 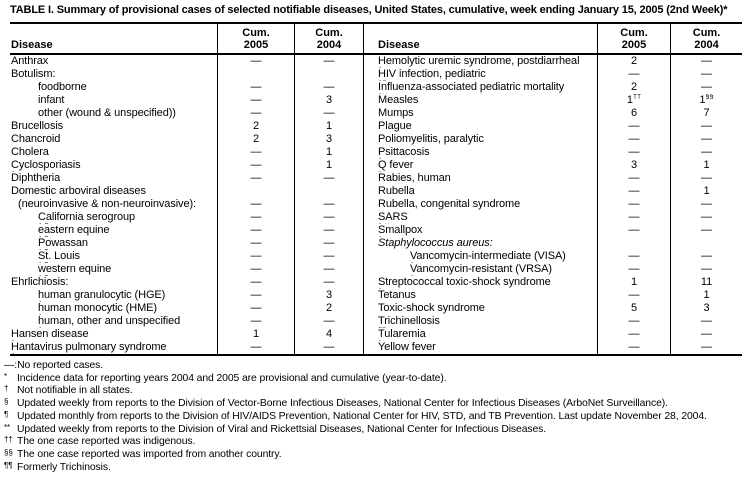 I want to click on disease-cell: HIV infection, pediatric†¶, so click(x=480, y=74).